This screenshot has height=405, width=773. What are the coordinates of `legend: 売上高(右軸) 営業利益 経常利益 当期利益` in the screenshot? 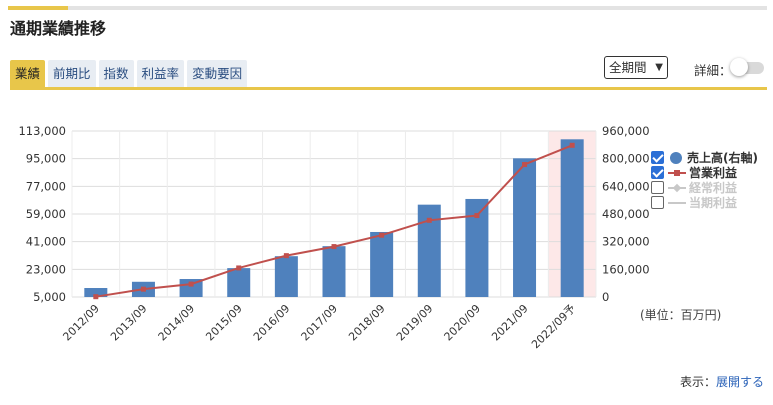 It's located at (704, 180).